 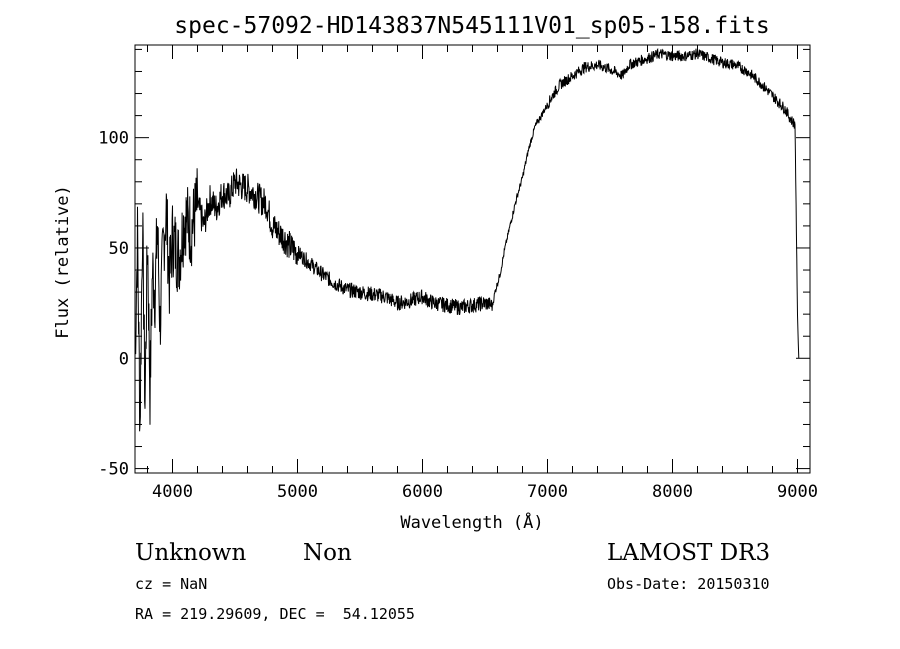 What do you see at coordinates (688, 553) in the screenshot?
I see `annotation-survey: LAMOST DR3` at bounding box center [688, 553].